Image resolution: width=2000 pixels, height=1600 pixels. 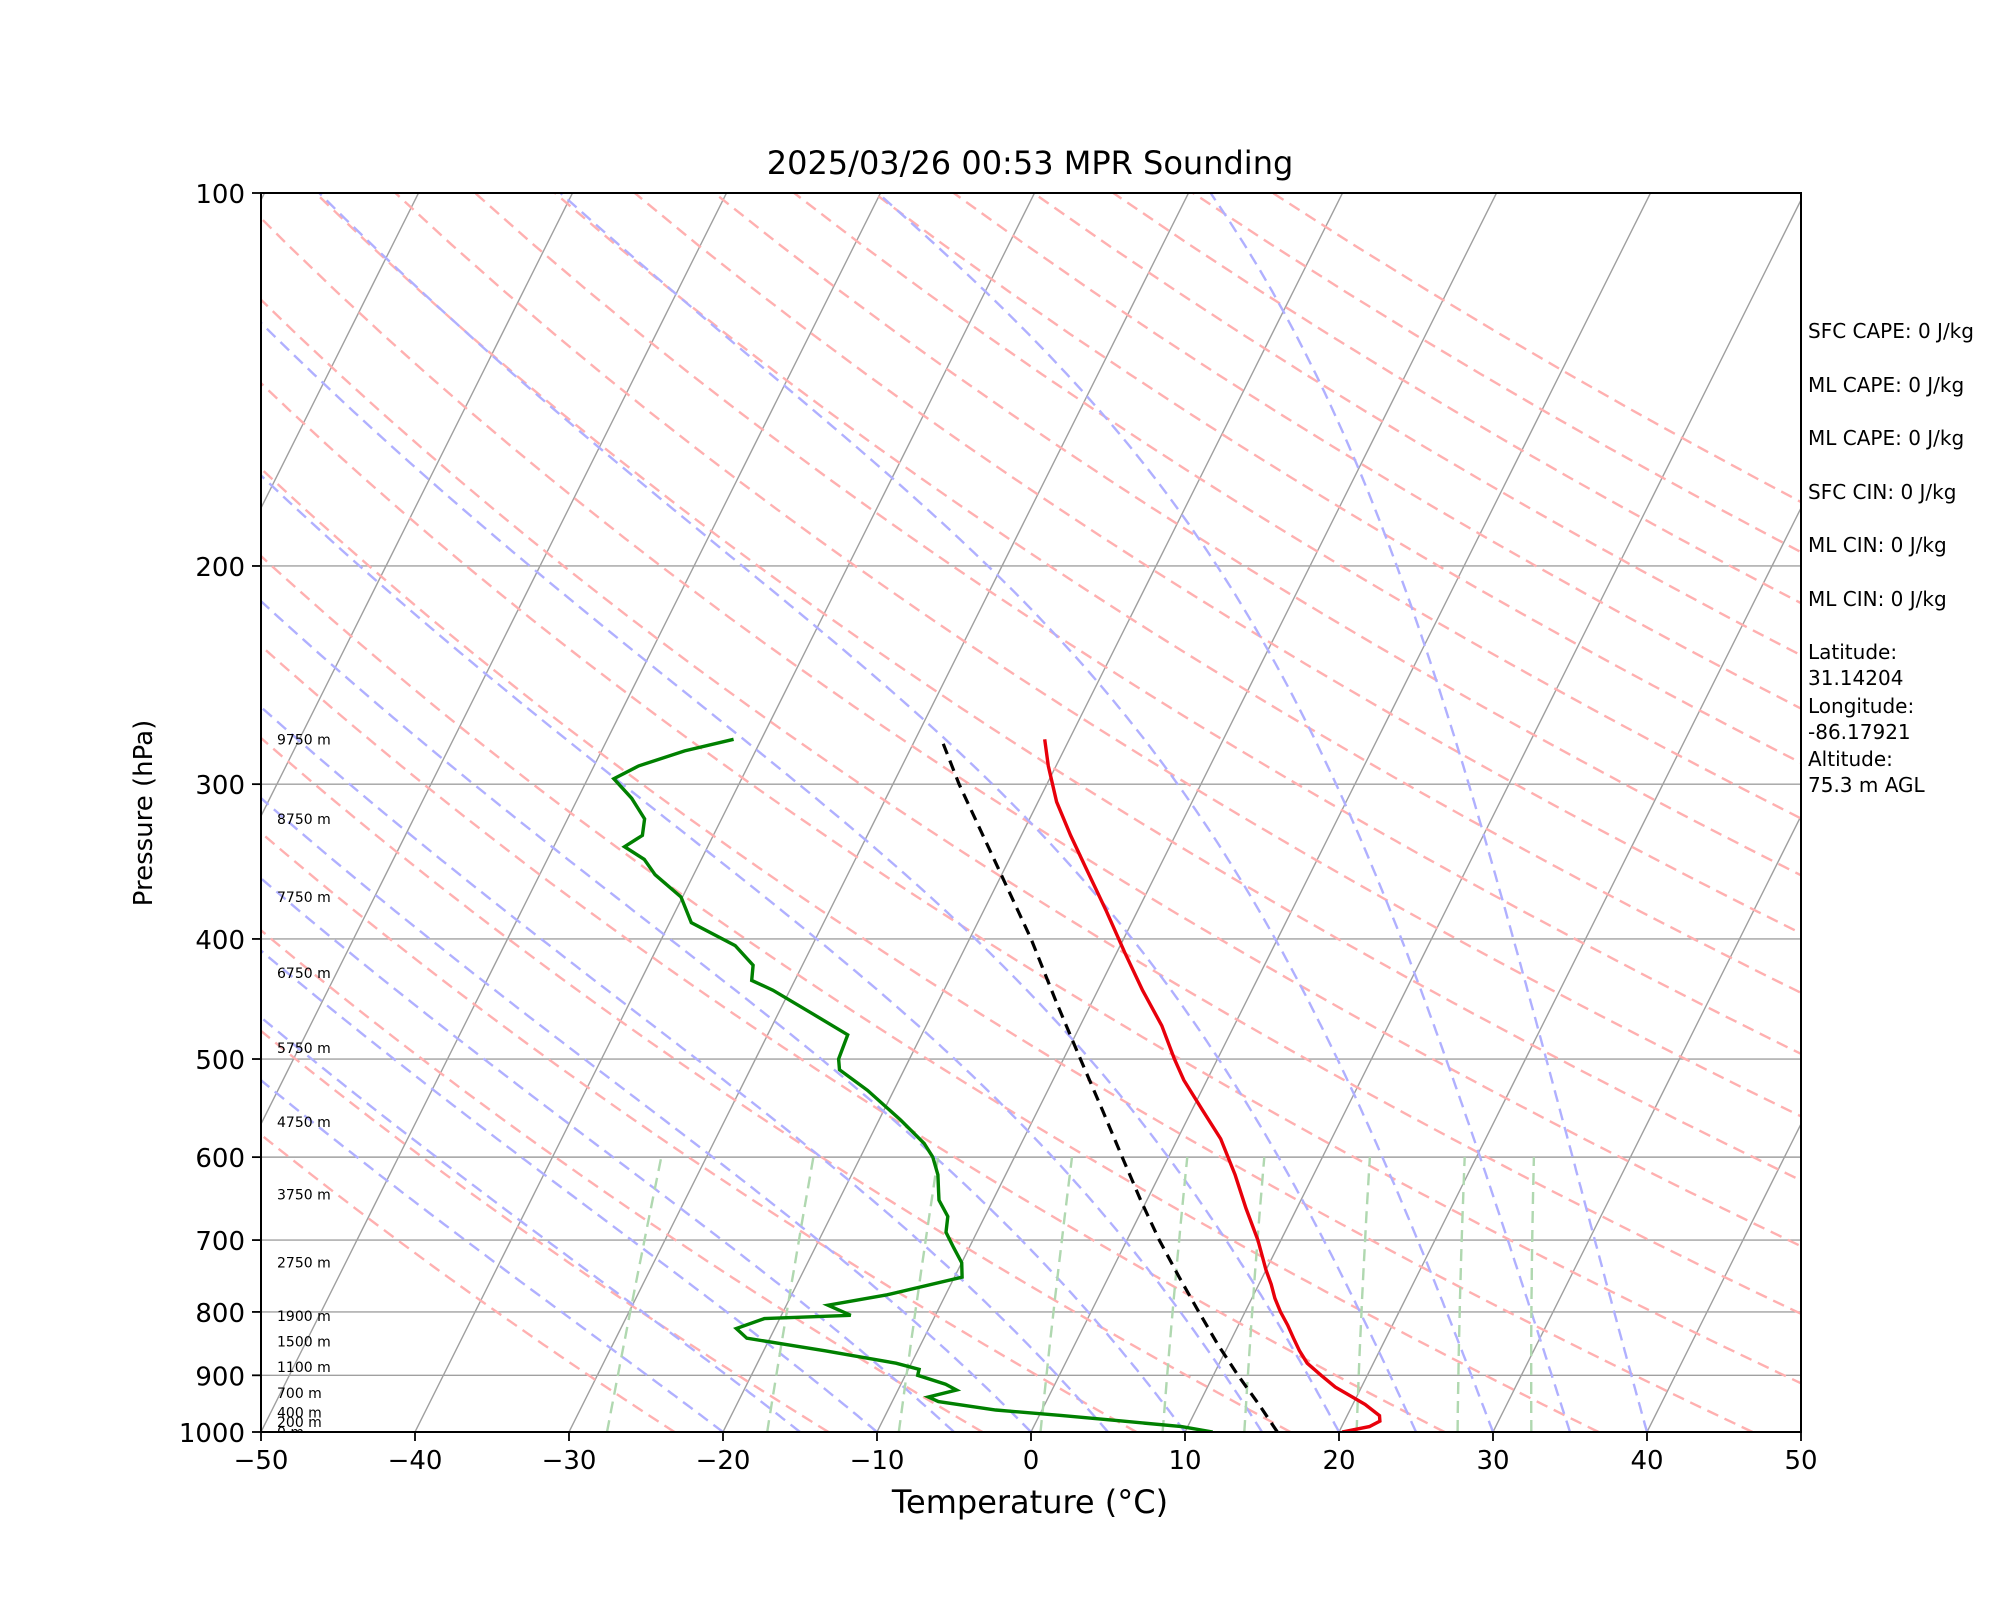 I want to click on height-label: 1100 m, so click(x=304, y=1368).